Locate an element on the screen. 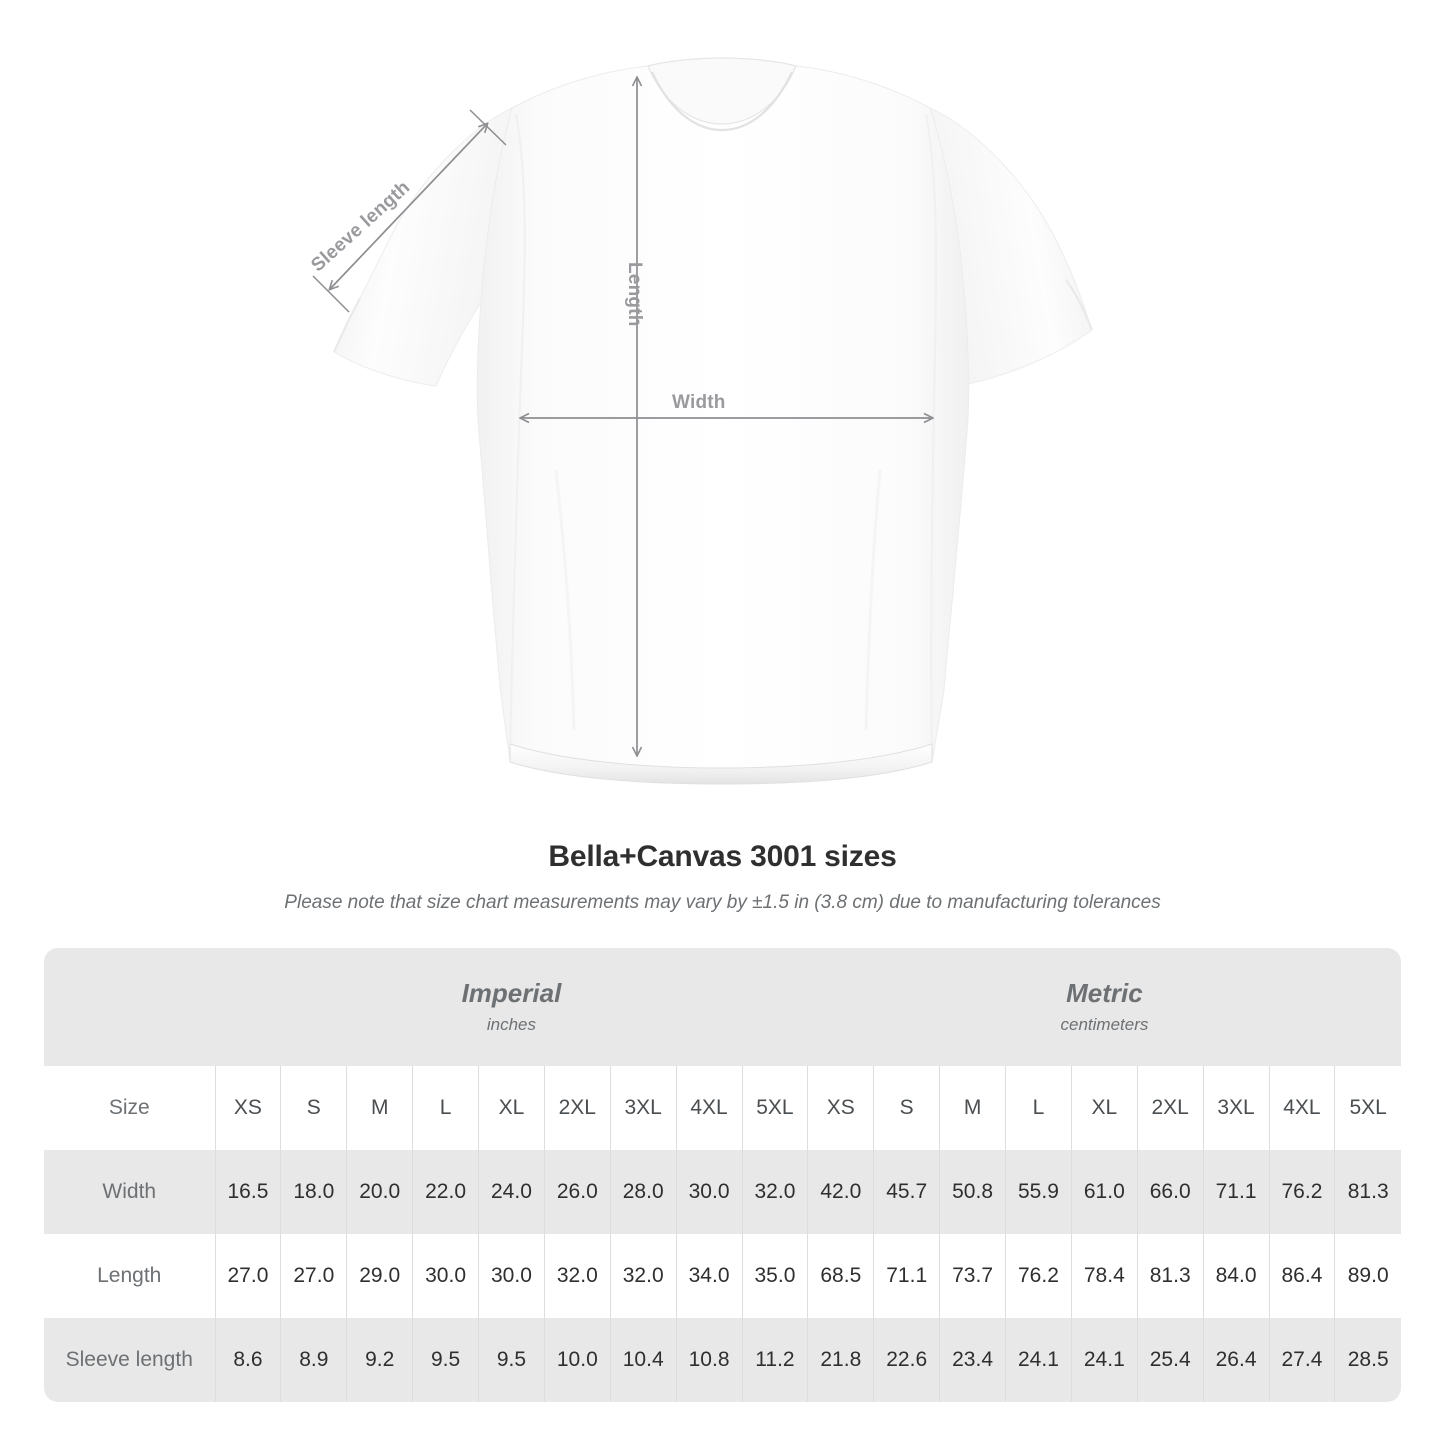 Image resolution: width=1445 pixels, height=1445 pixels. cell-width-xs-imperial: 16.5 is located at coordinates (247, 1192).